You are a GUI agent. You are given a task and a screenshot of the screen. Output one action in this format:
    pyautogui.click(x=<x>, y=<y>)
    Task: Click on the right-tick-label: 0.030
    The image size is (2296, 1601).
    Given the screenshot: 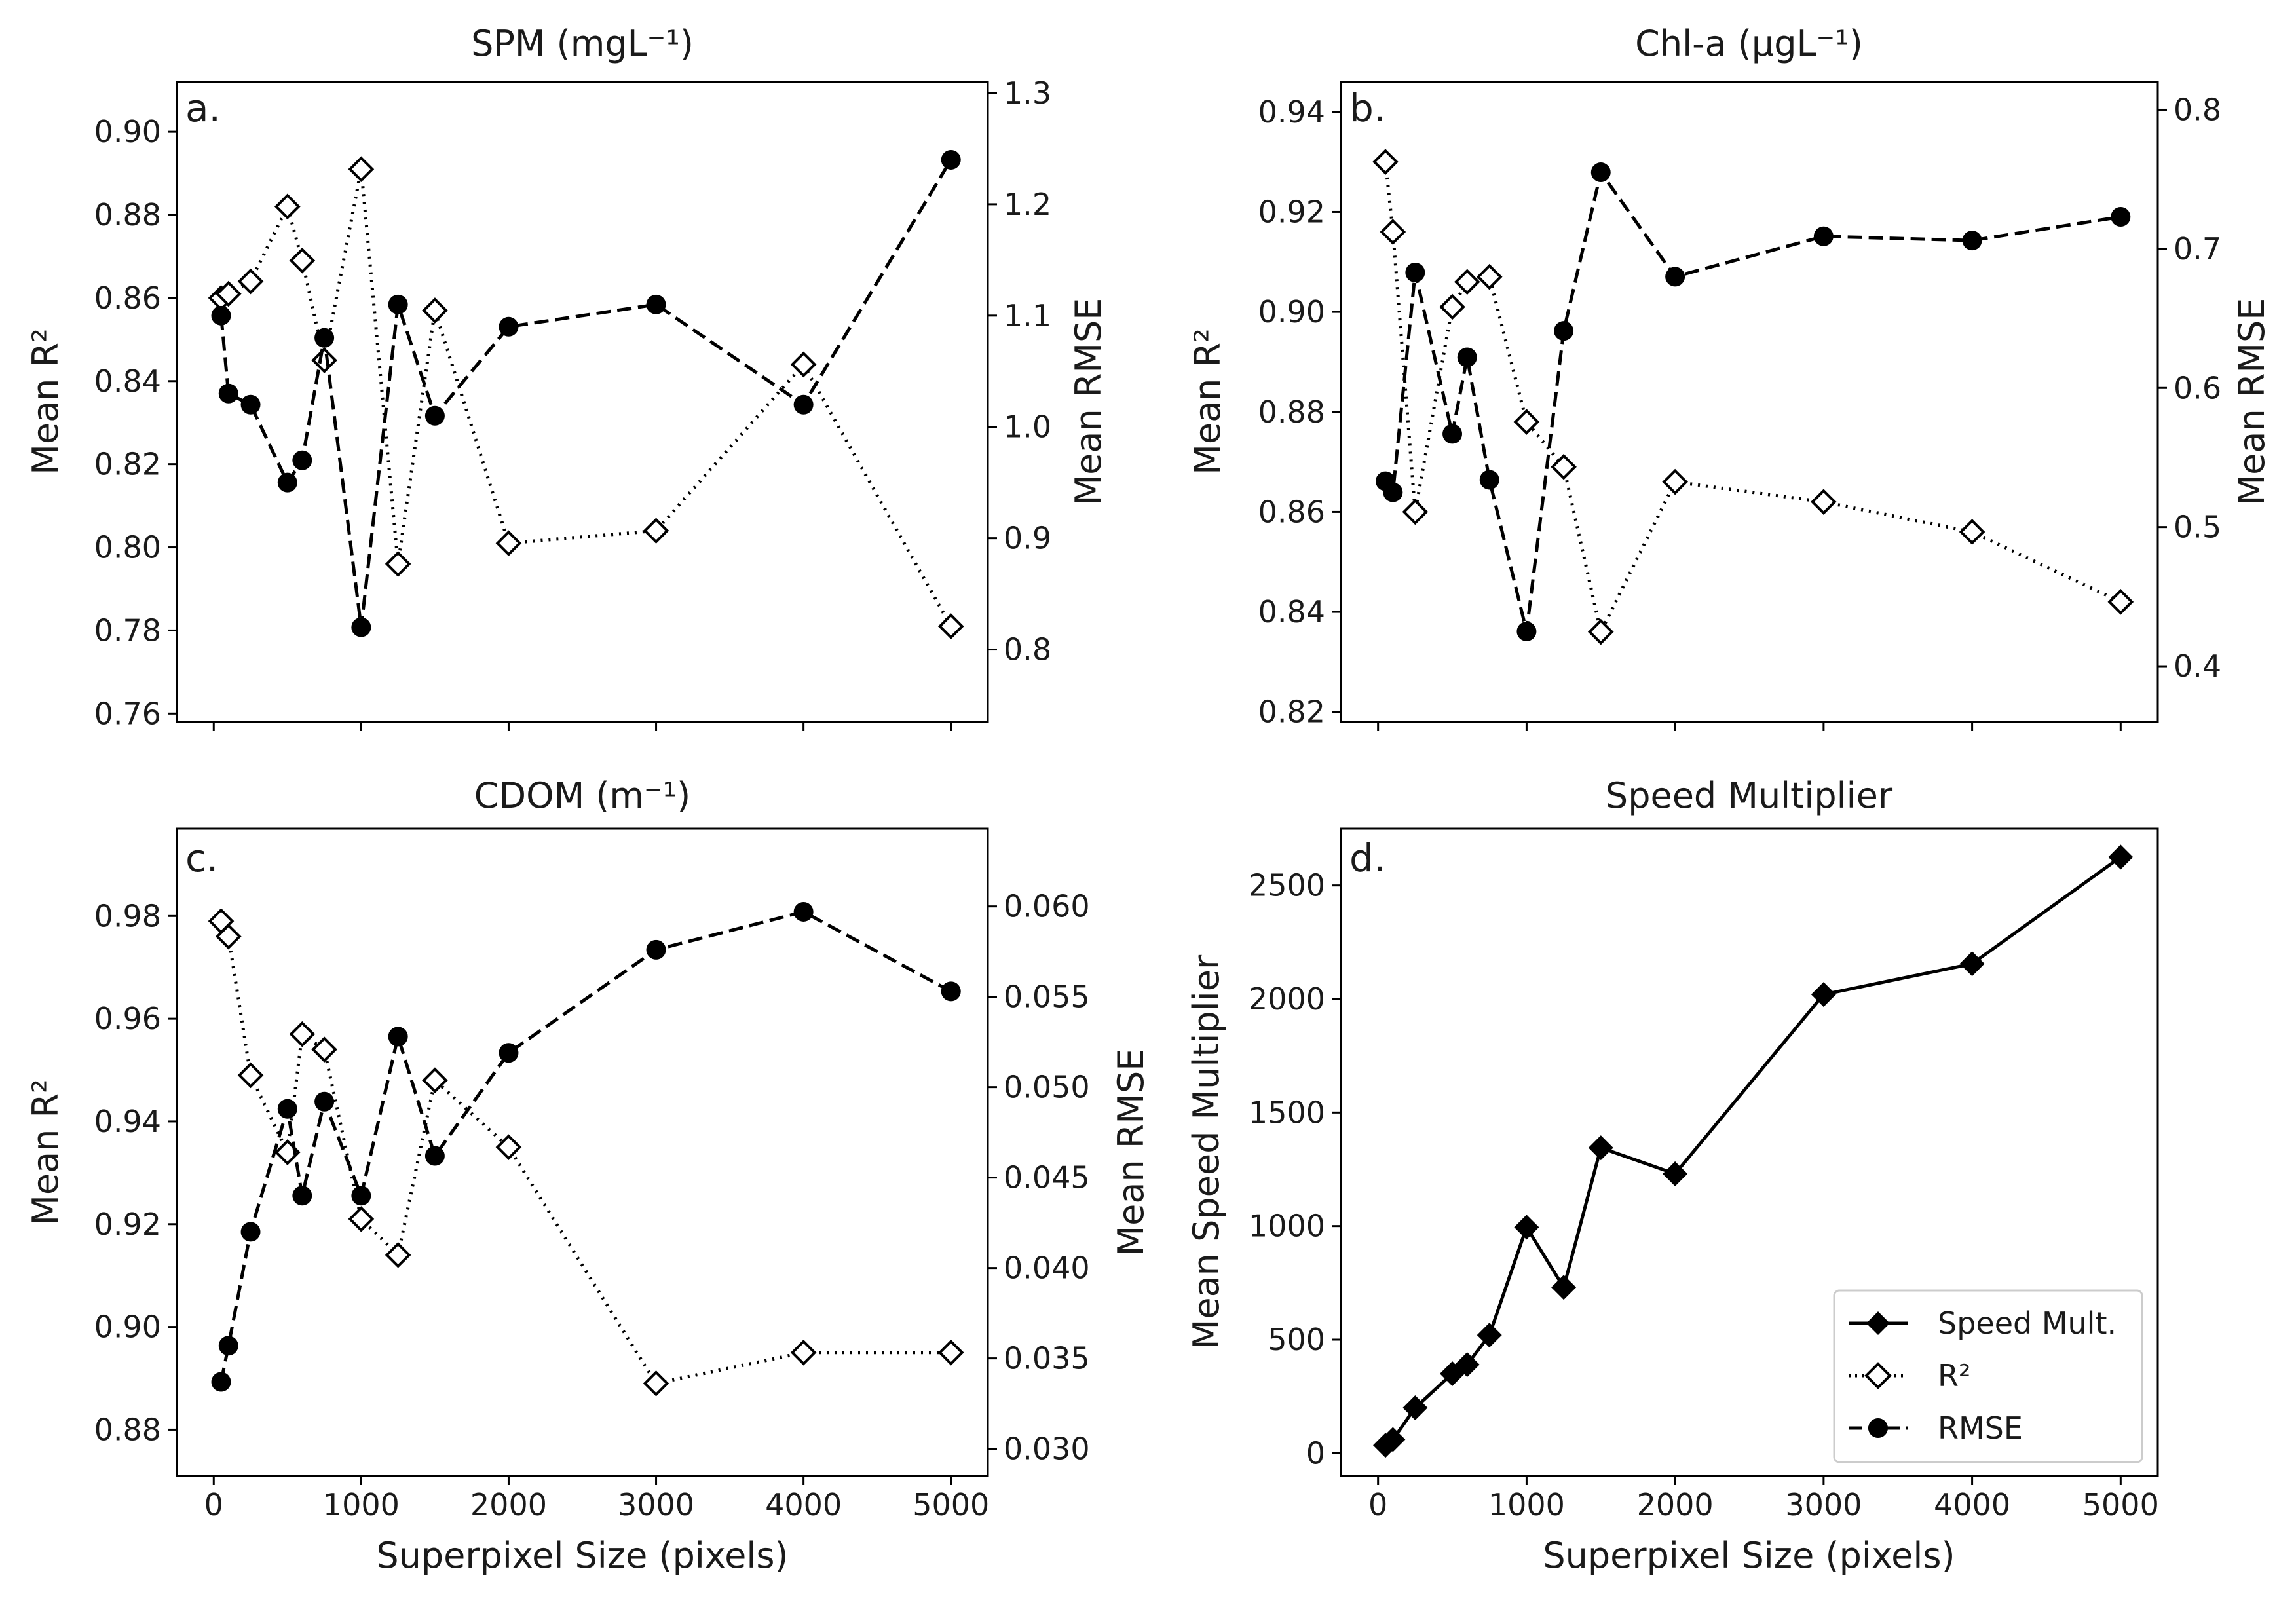 What is the action you would take?
    pyautogui.click(x=1047, y=1449)
    